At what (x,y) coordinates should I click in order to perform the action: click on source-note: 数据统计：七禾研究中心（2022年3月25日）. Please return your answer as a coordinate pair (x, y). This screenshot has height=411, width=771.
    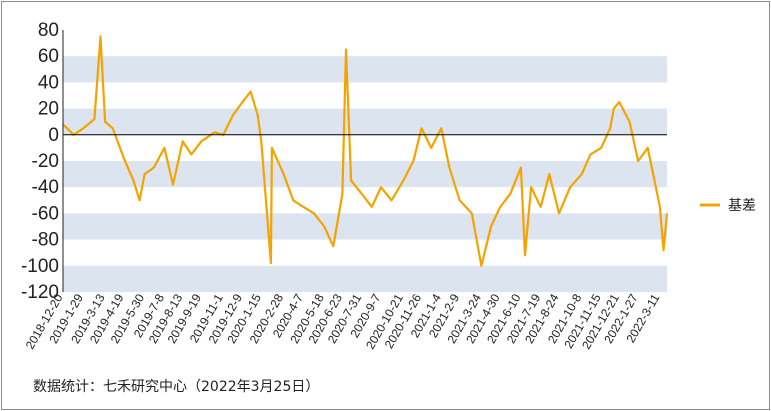
    Looking at the image, I should click on (176, 387).